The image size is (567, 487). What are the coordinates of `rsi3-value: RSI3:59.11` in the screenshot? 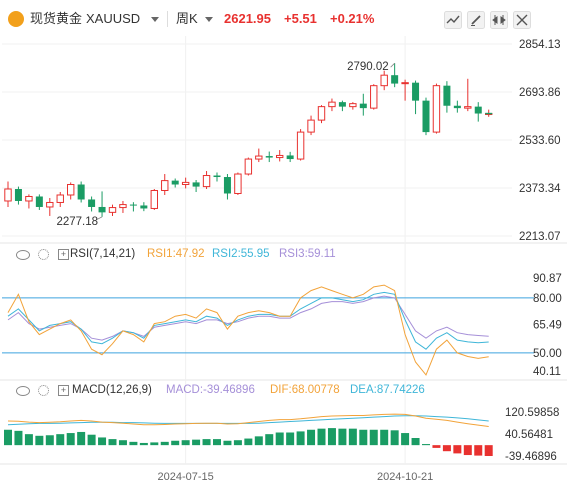 It's located at (307, 254).